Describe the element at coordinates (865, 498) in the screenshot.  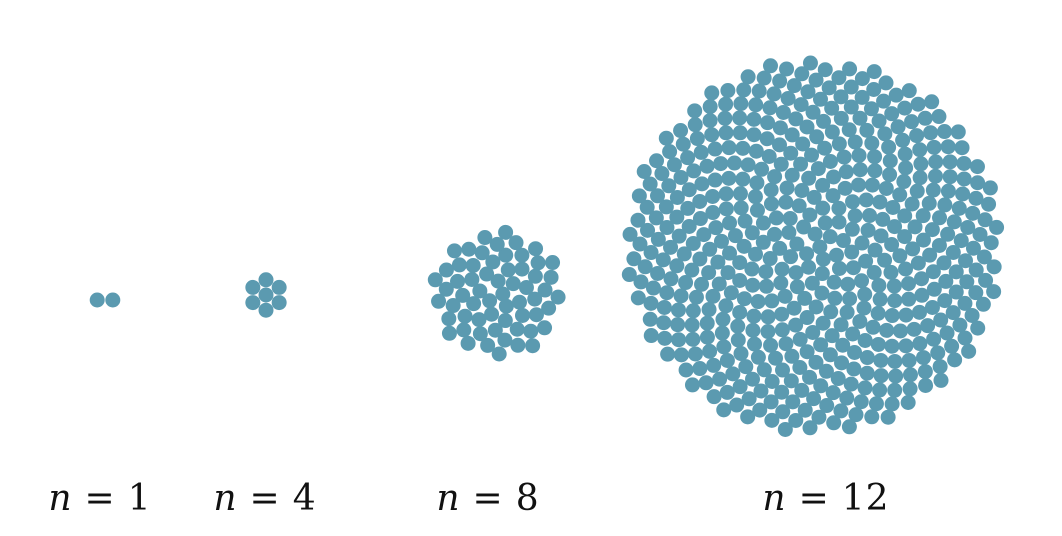
I see `label-value: 12` at that location.